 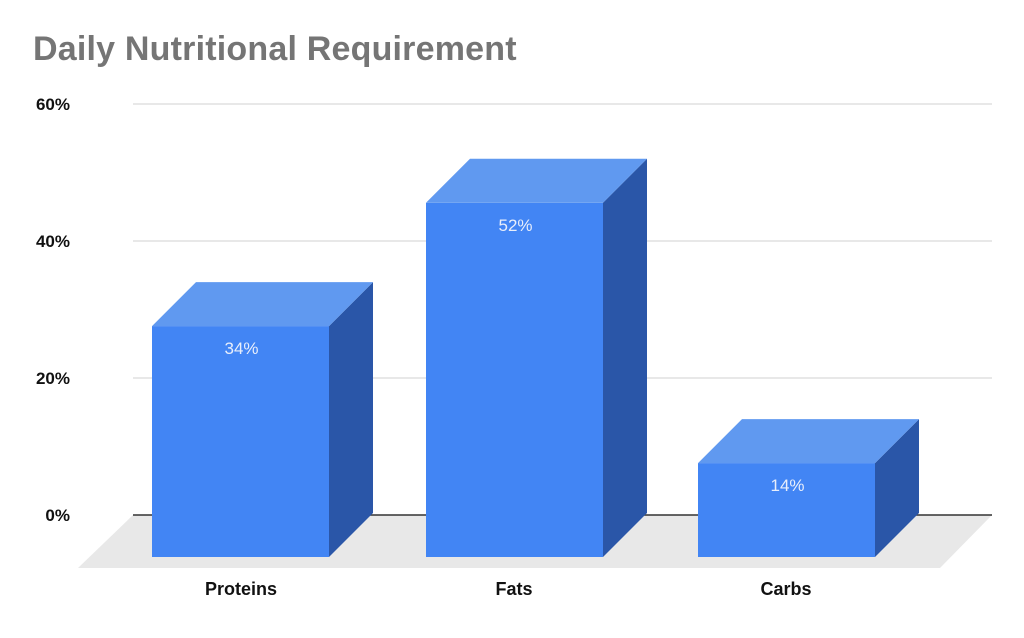 I want to click on bar-carbs-front, so click(x=786, y=510).